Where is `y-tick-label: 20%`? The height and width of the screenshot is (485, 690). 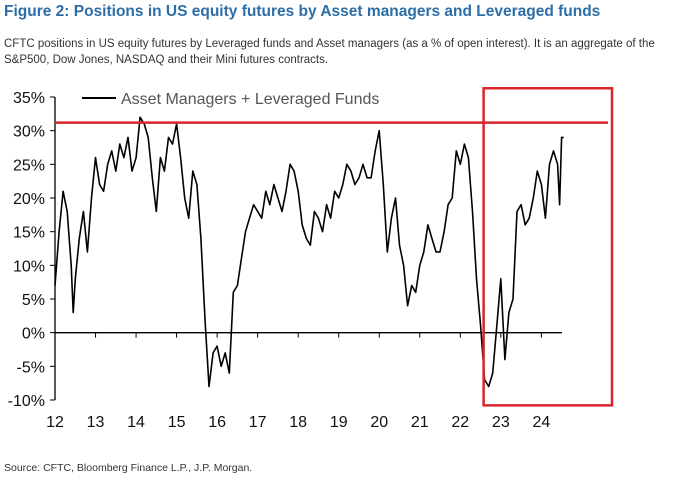 y-tick-label: 20% is located at coordinates (29, 199).